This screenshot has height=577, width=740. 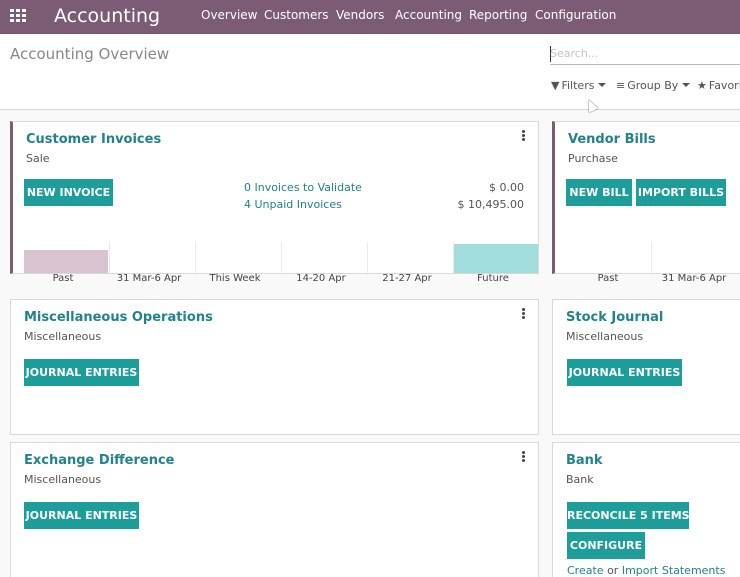 I want to click on card-subtitle: Bank, so click(x=580, y=479).